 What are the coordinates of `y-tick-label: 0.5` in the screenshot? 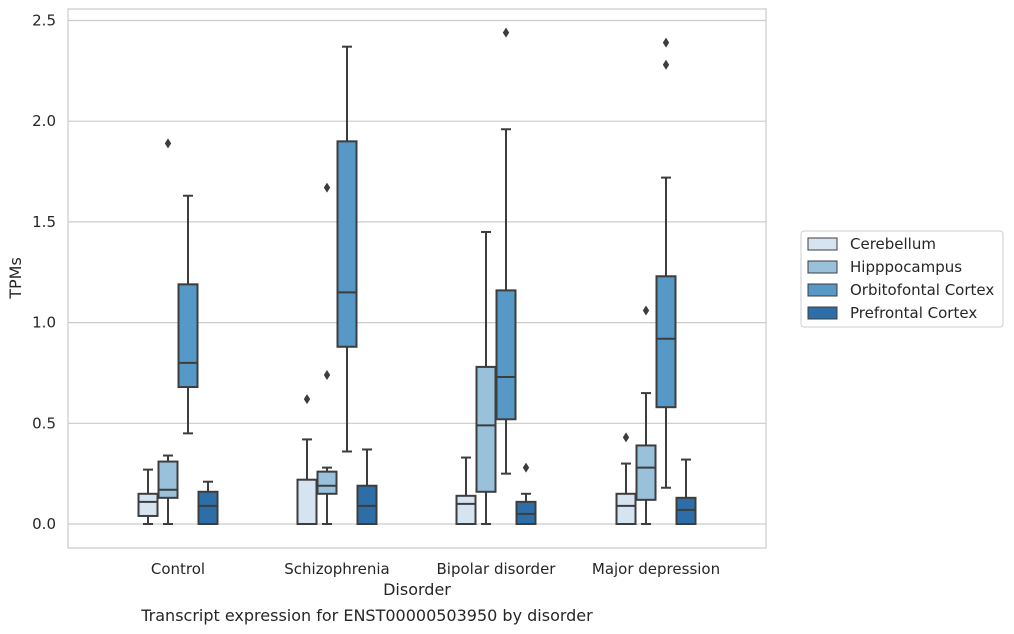 It's located at (44, 423).